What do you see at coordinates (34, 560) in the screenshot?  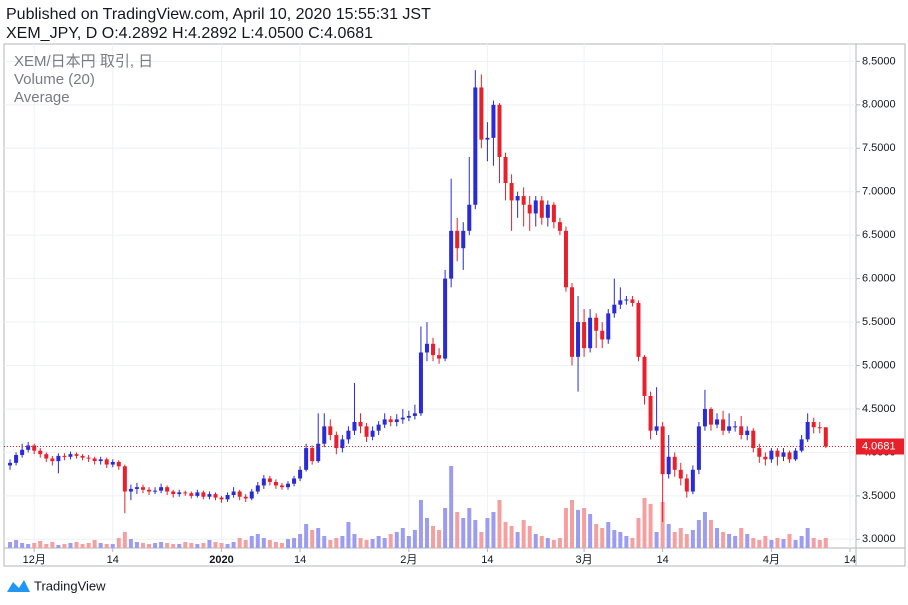 I see `x-tick-label: 12月` at bounding box center [34, 560].